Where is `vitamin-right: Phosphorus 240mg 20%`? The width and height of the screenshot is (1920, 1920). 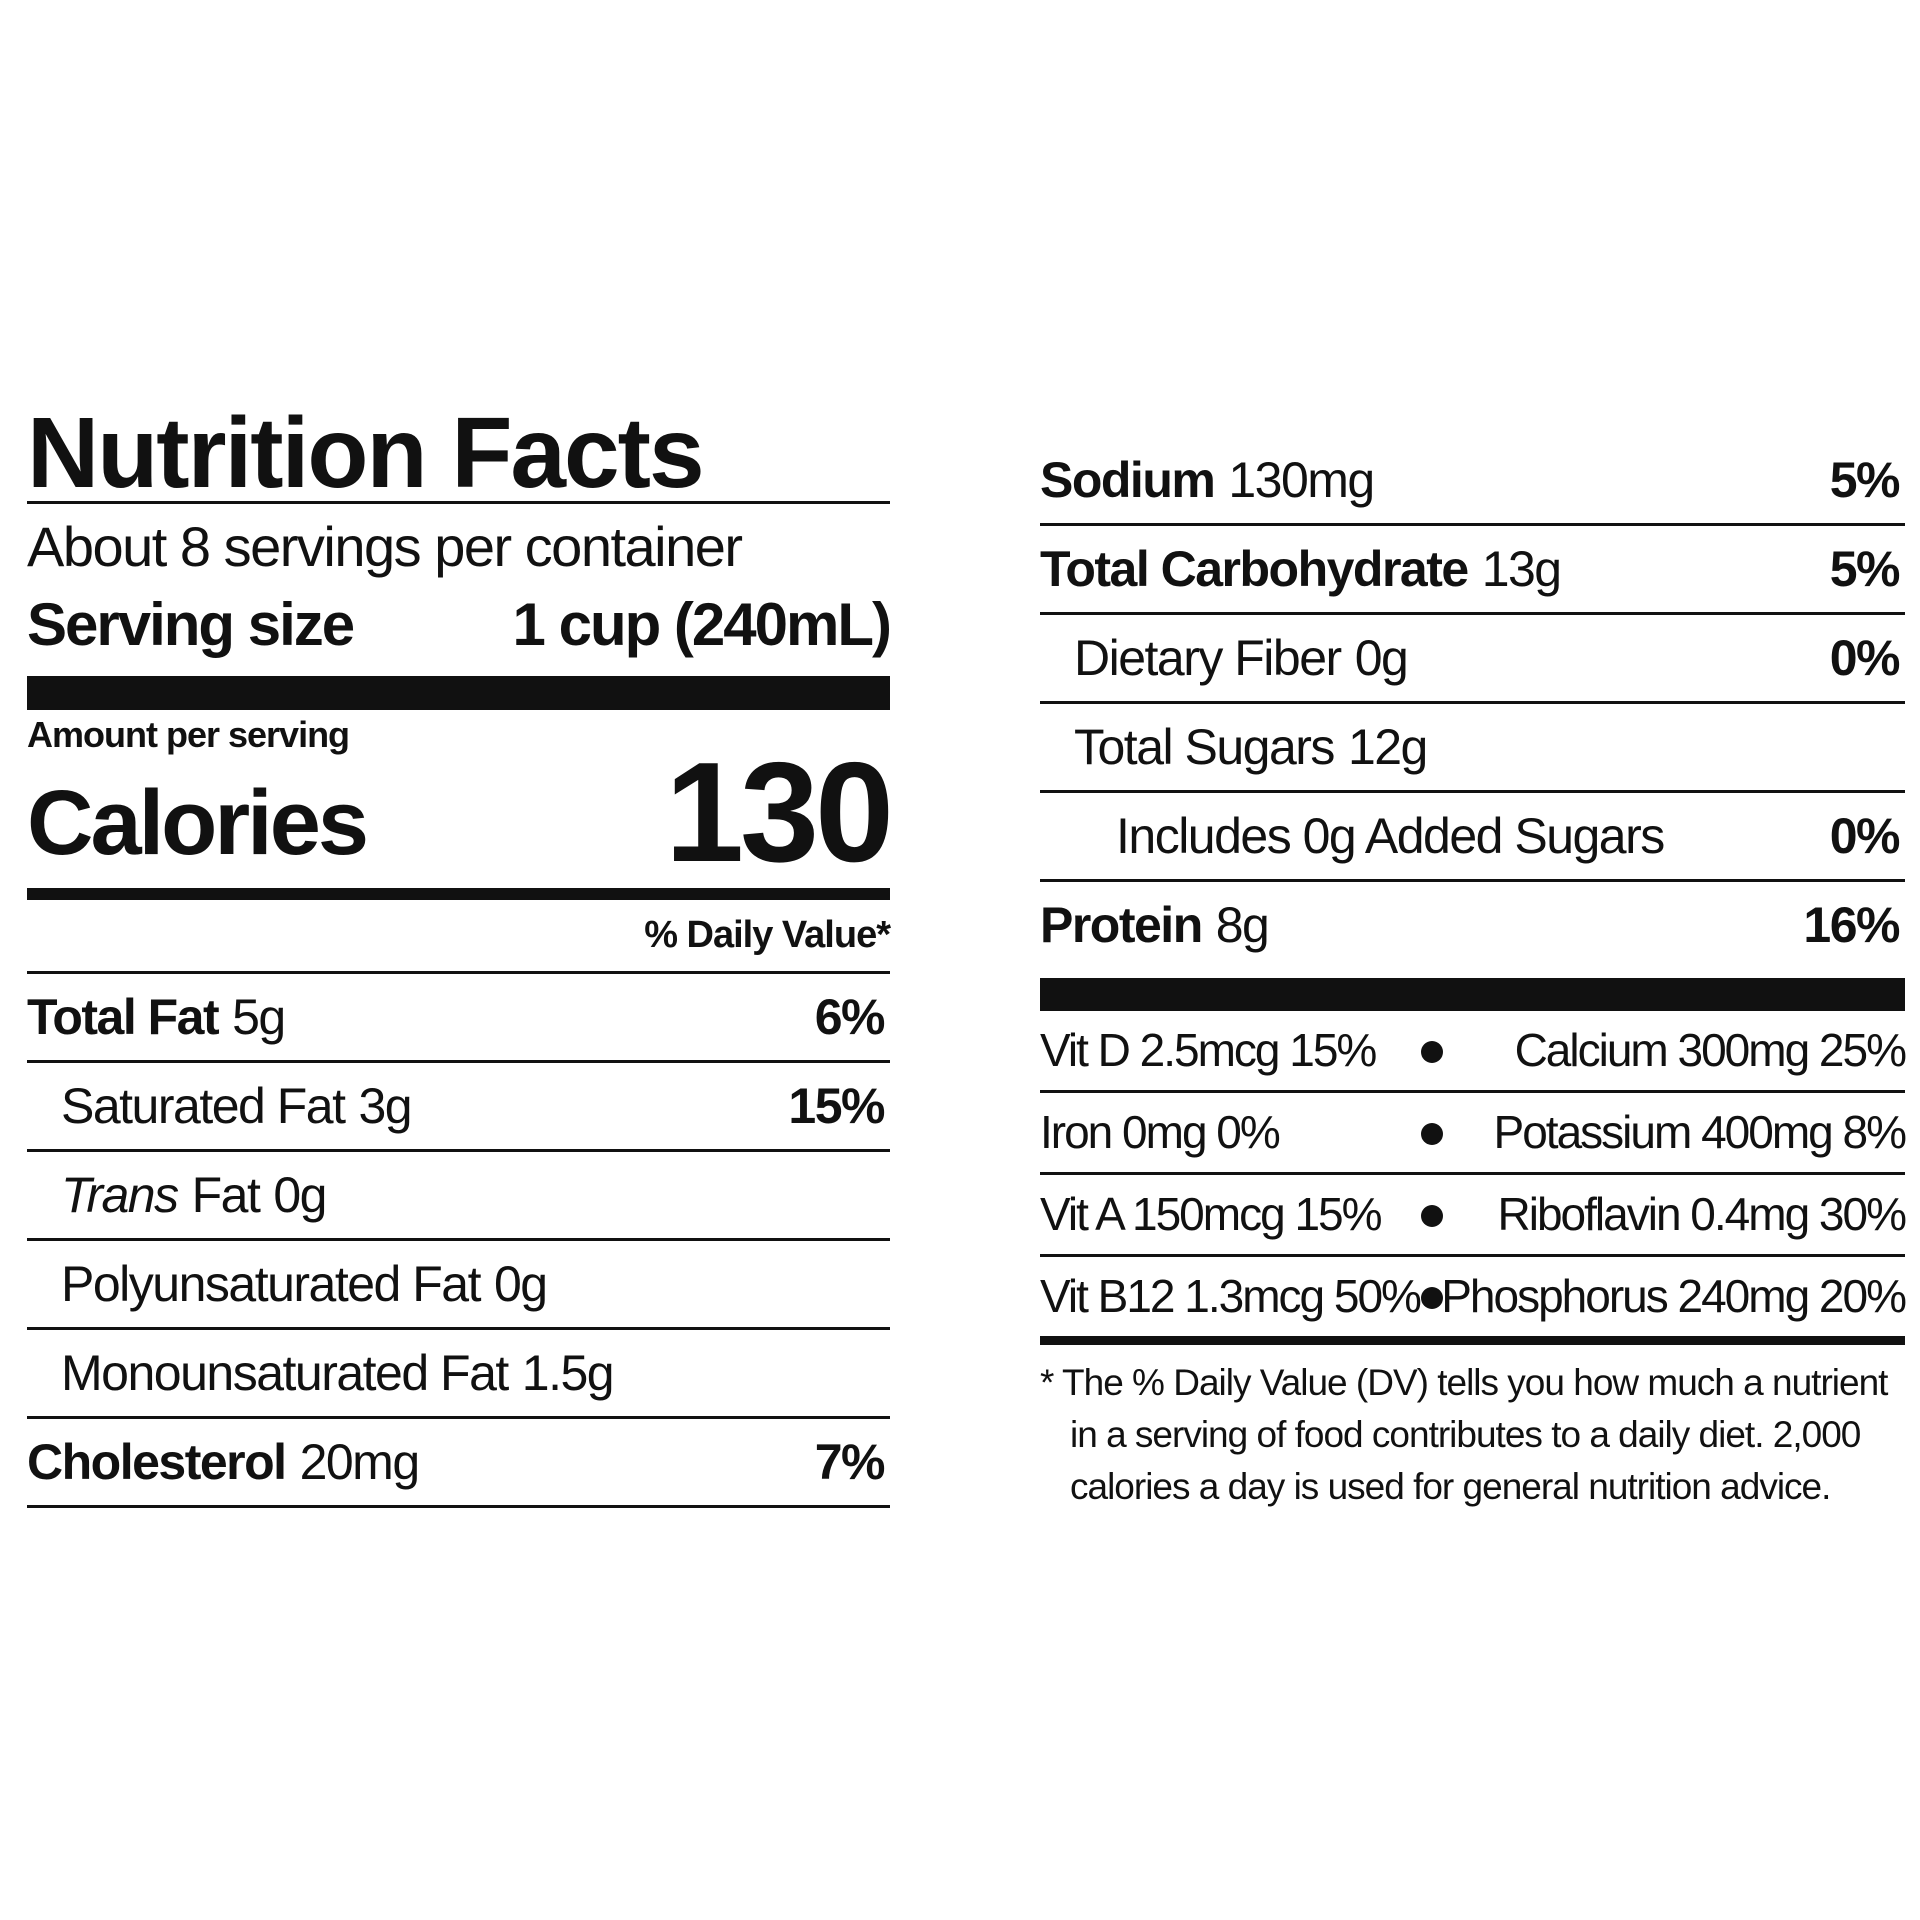
vitamin-right: Phosphorus 240mg 20% is located at coordinates (1674, 1296).